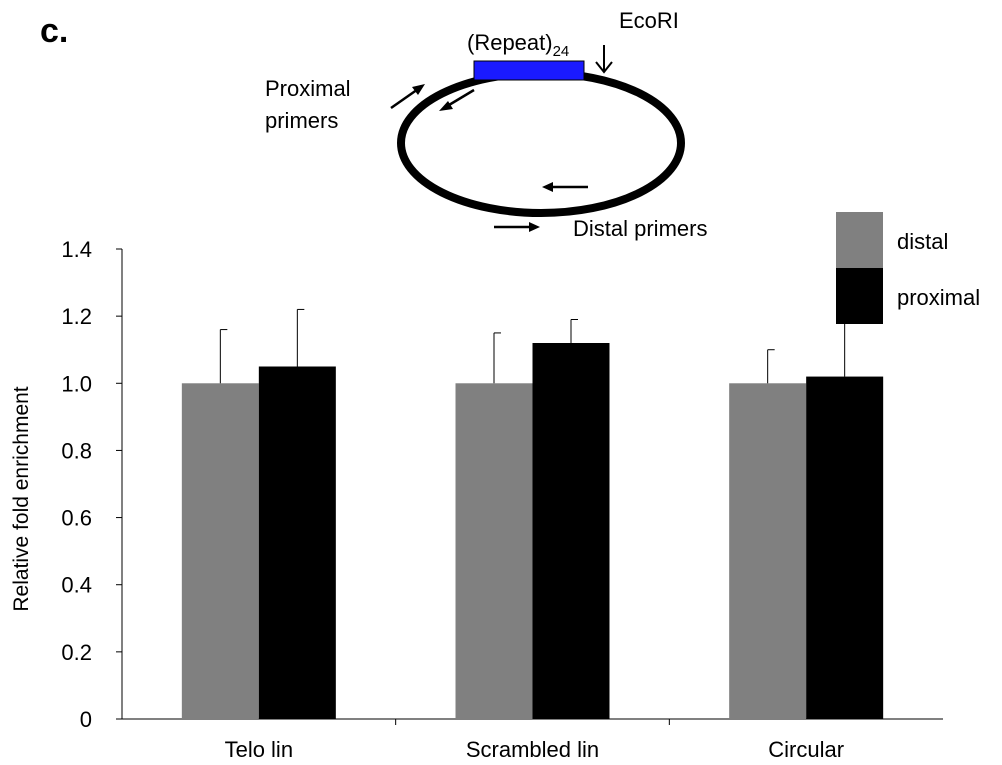 The image size is (1002, 765). What do you see at coordinates (76, 450) in the screenshot?
I see `y-tick-label: 0.8` at bounding box center [76, 450].